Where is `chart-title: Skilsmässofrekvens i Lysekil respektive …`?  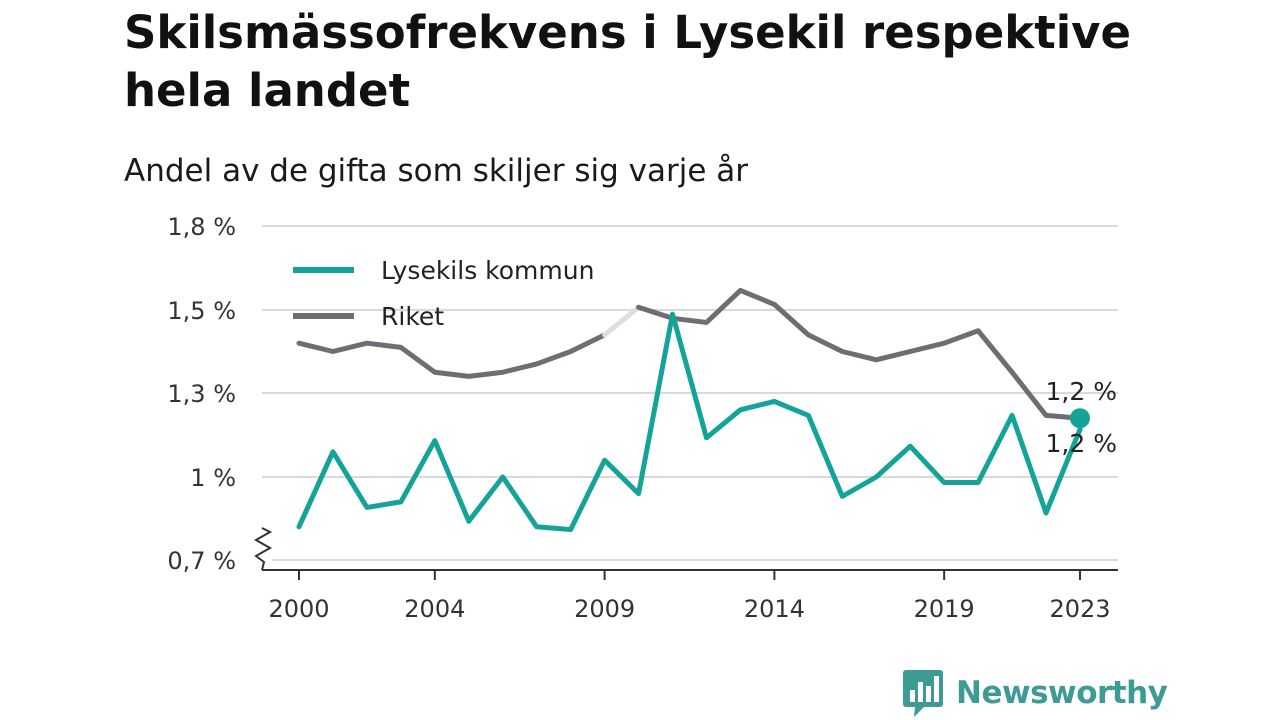 chart-title: Skilsmässofrekvens i Lysekil respektive … is located at coordinates (628, 61).